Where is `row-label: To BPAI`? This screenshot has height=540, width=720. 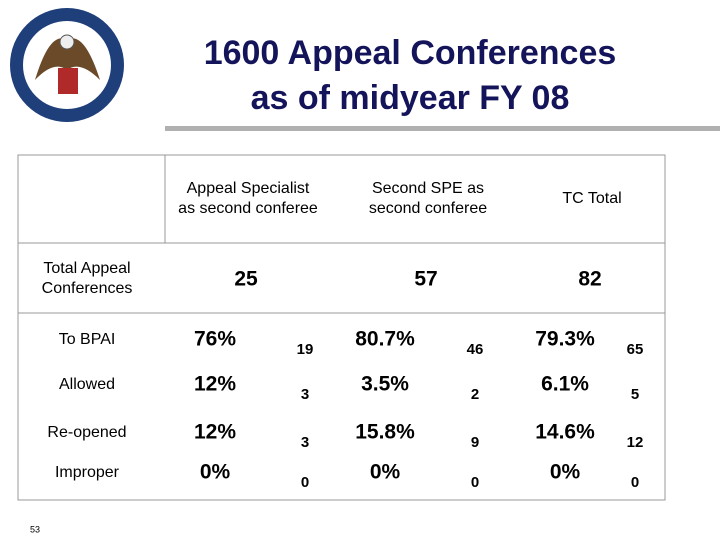 row-label: To BPAI is located at coordinates (87, 339).